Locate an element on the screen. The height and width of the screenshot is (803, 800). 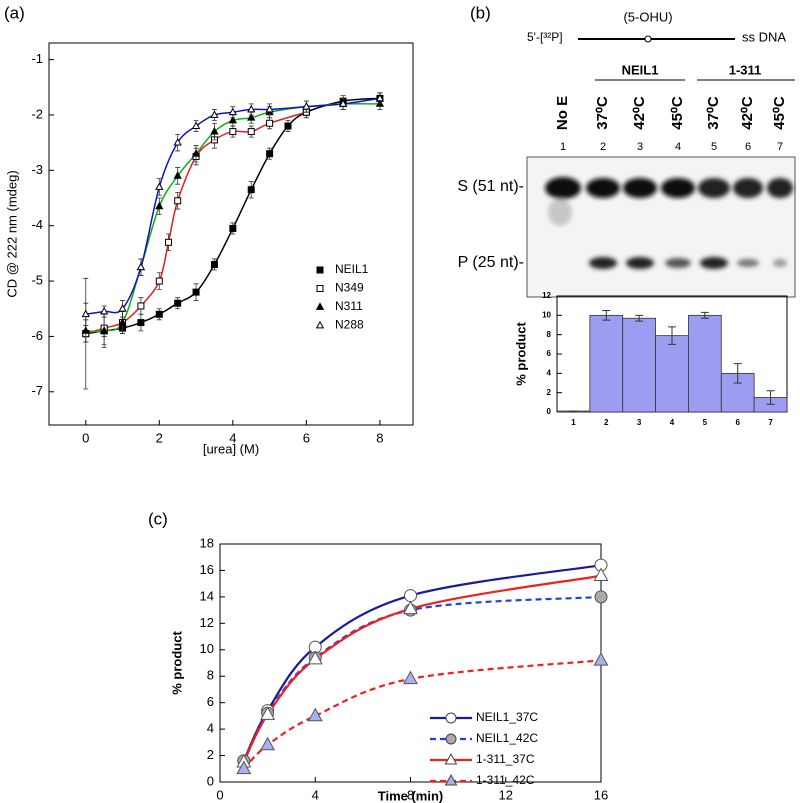
lane-label: 45⁰C is located at coordinates (779, 113).